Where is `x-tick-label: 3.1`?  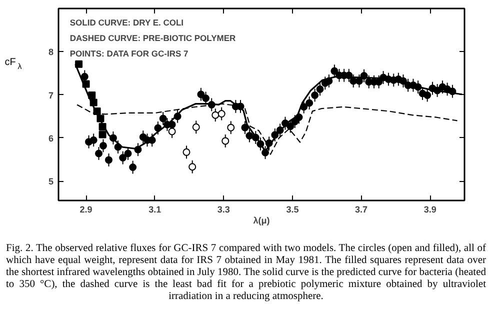 x-tick-label: 3.1 is located at coordinates (155, 209).